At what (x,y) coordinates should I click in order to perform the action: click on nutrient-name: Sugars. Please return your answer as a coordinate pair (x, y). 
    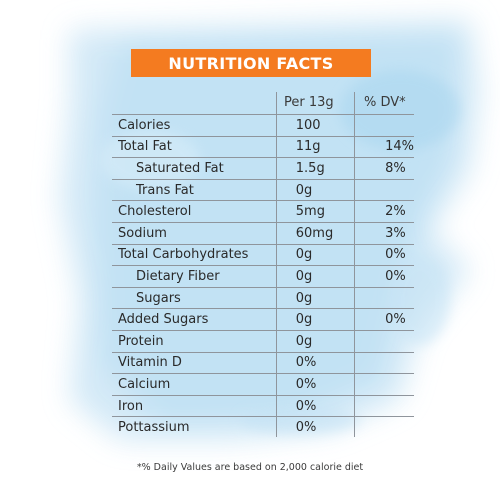
    Looking at the image, I should click on (196, 297).